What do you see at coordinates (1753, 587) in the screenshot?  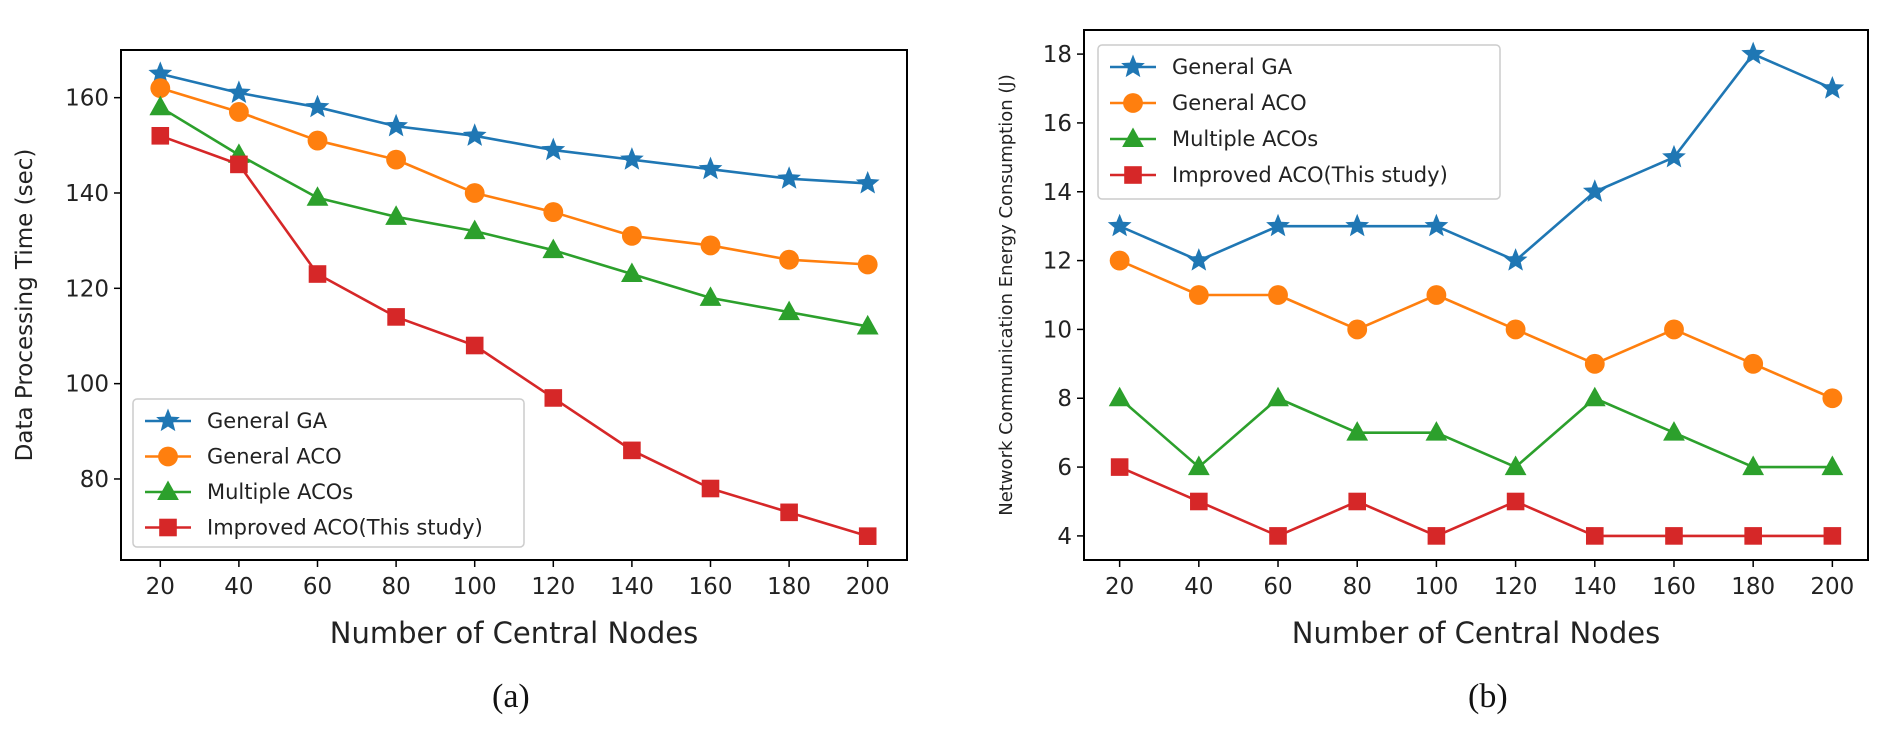 I see `x-tick-label: 180` at bounding box center [1753, 587].